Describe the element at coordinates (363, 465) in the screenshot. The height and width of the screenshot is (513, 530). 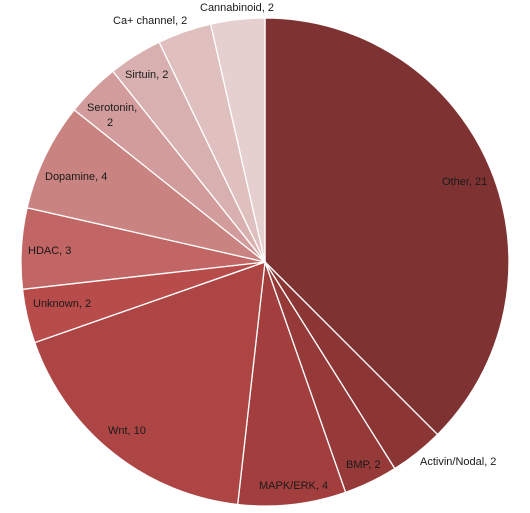
I see `slice-label-bmp: BMP, 2` at that location.